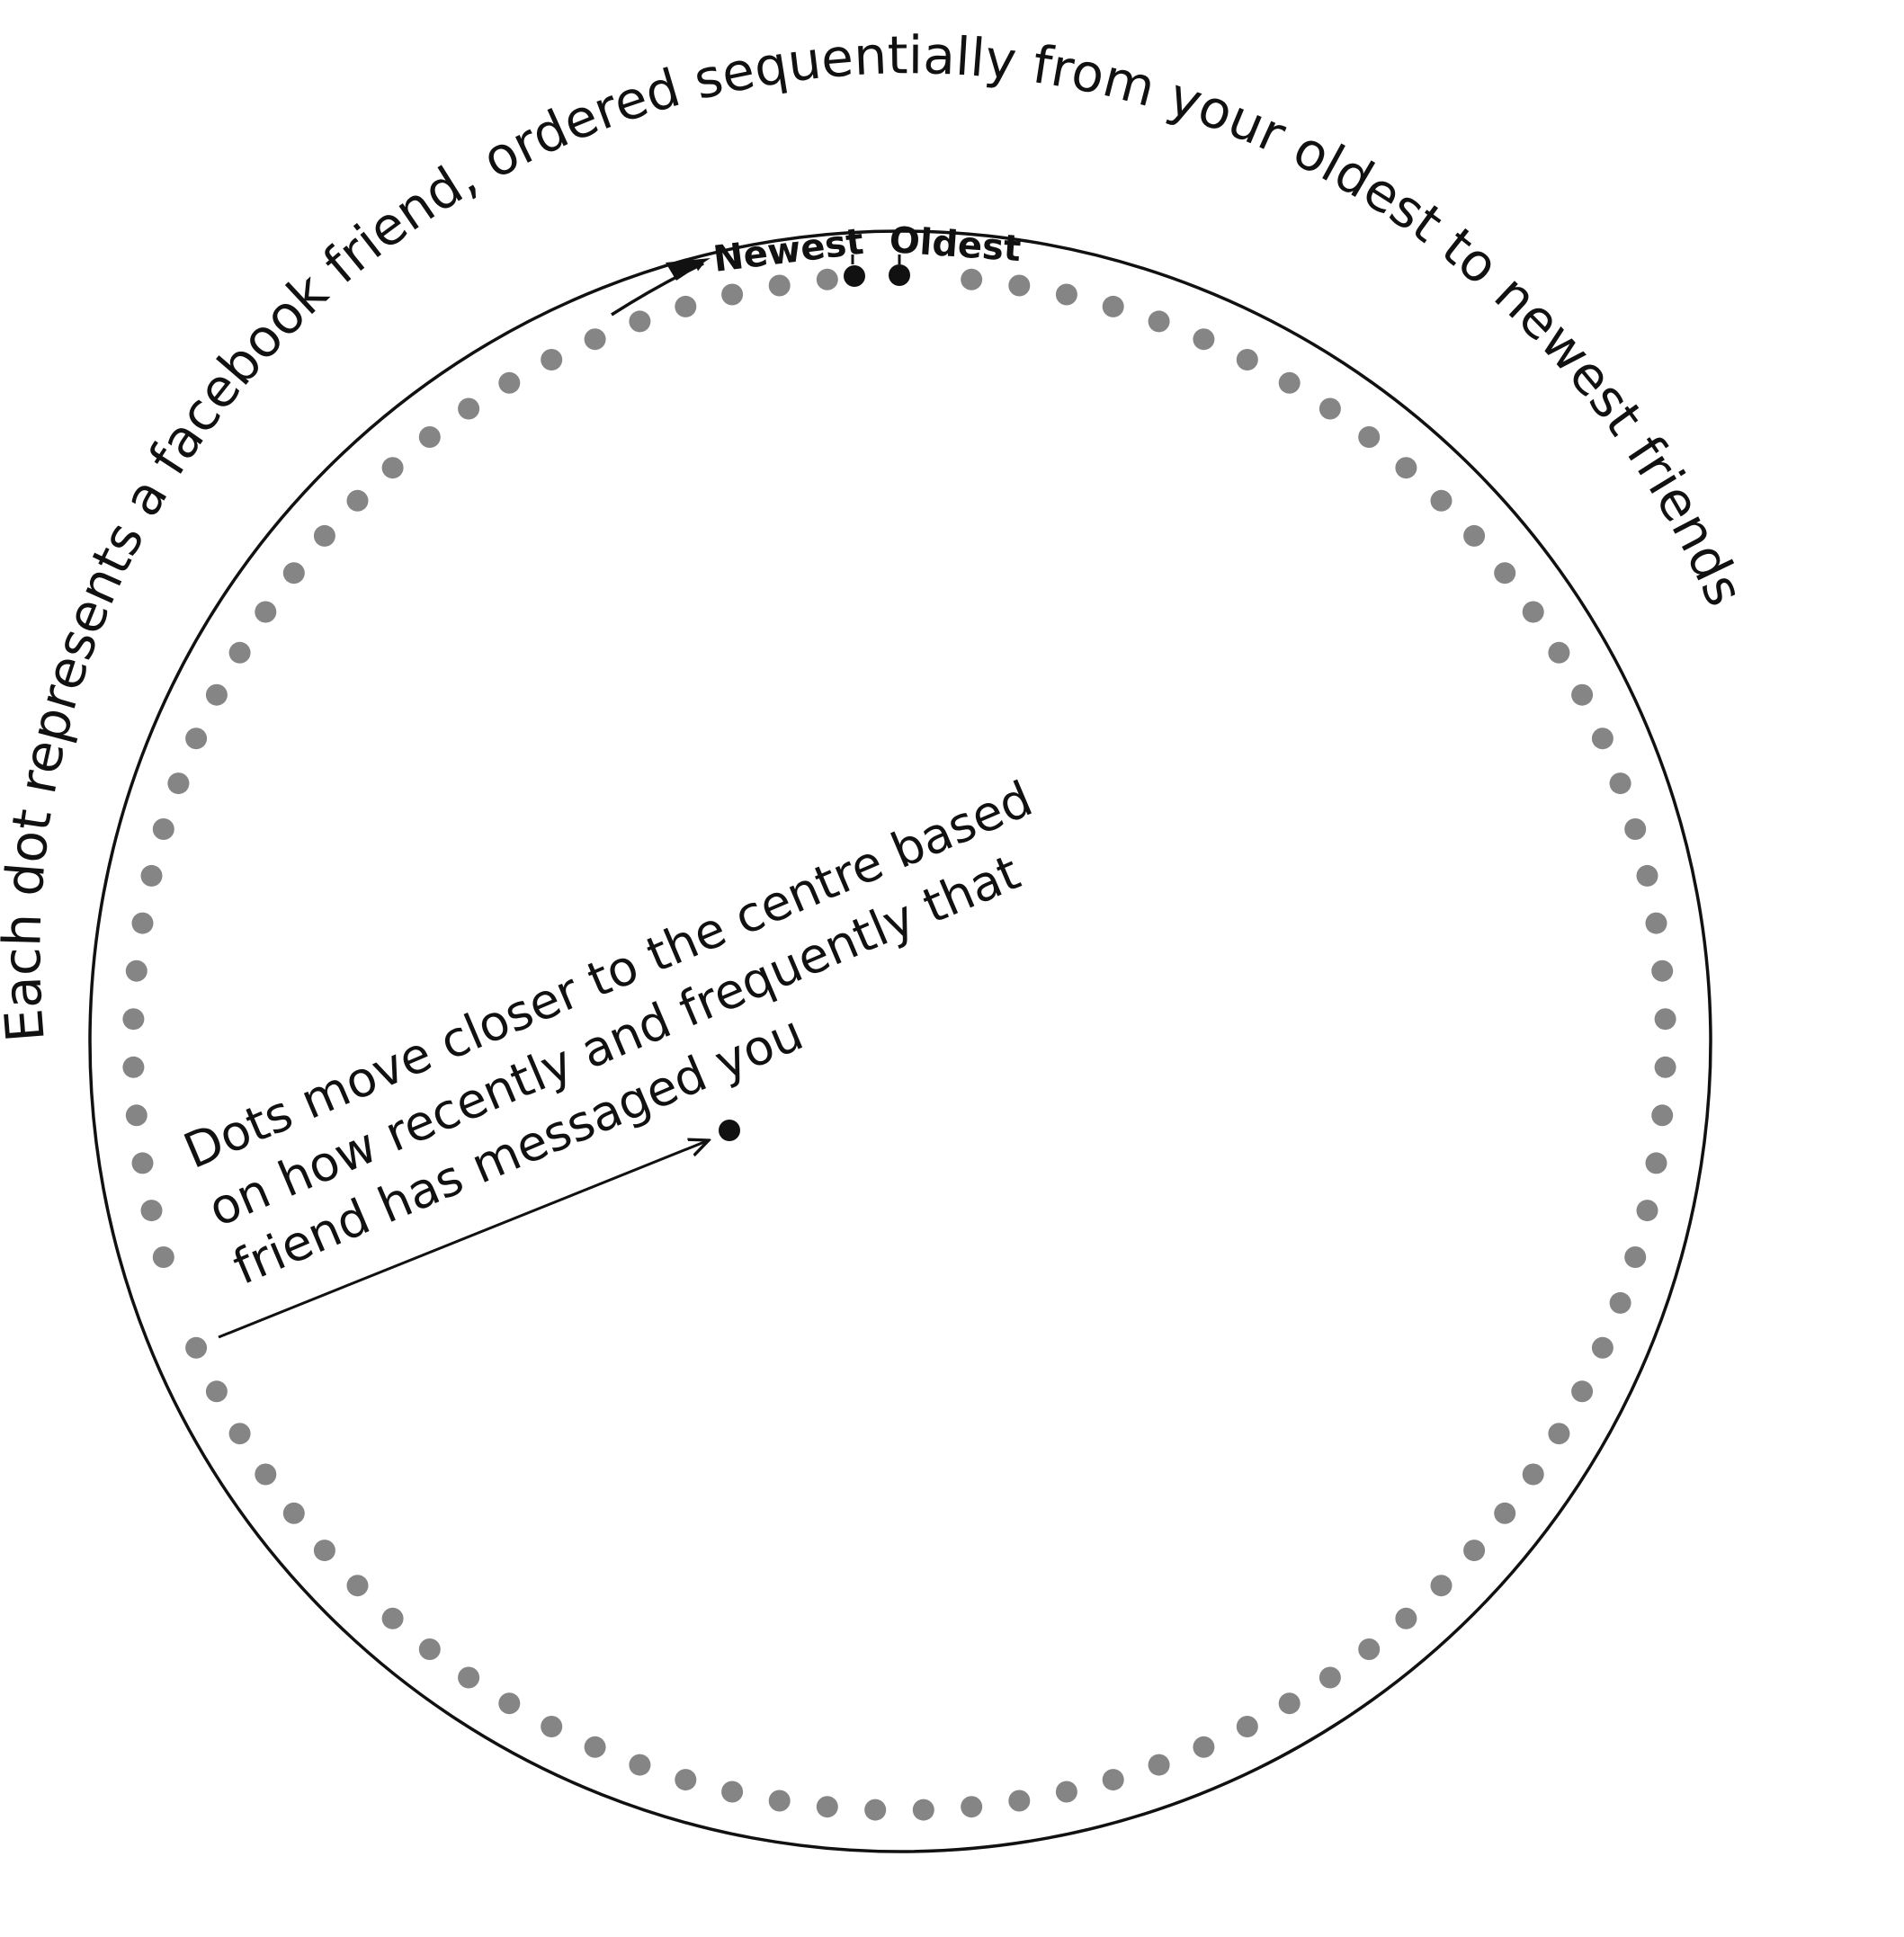 Image resolution: width=1904 pixels, height=1937 pixels. What do you see at coordinates (729, 1130) in the screenshot?
I see `moved-friend-dot` at bounding box center [729, 1130].